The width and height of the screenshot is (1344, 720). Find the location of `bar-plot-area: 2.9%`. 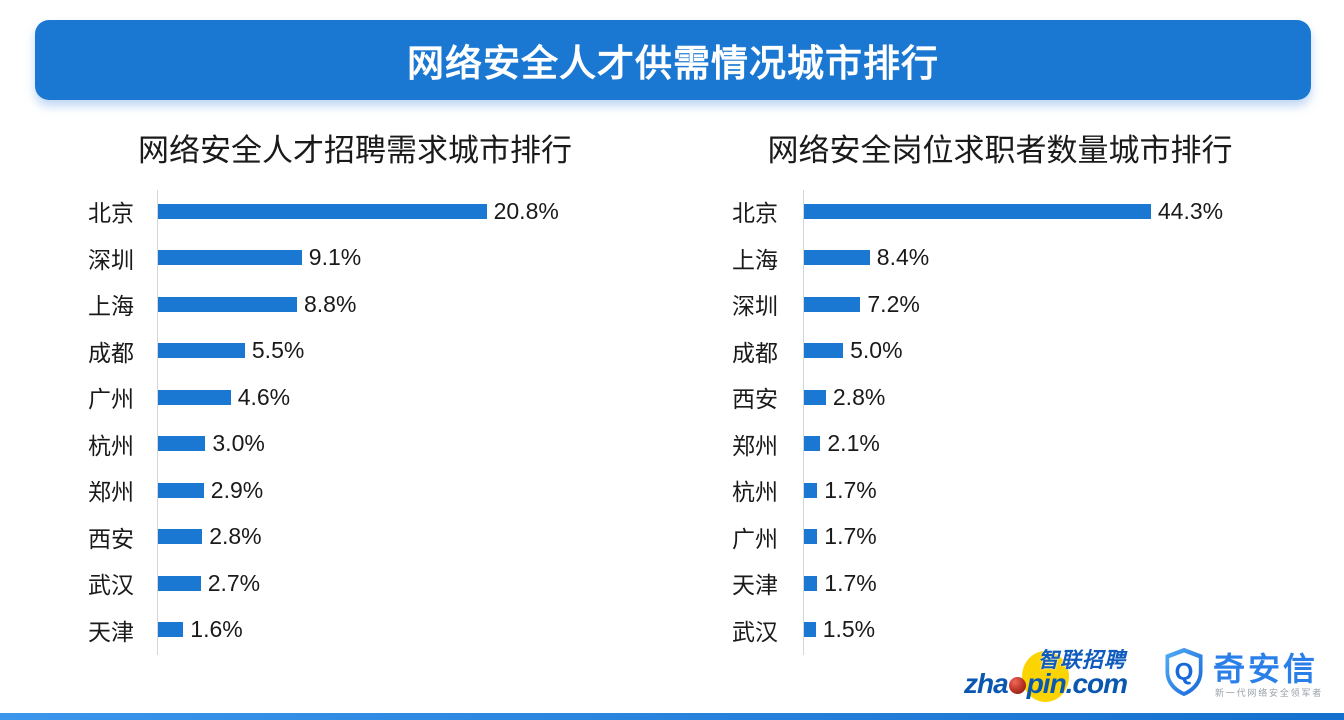

bar-plot-area: 2.9% is located at coordinates (424, 490).